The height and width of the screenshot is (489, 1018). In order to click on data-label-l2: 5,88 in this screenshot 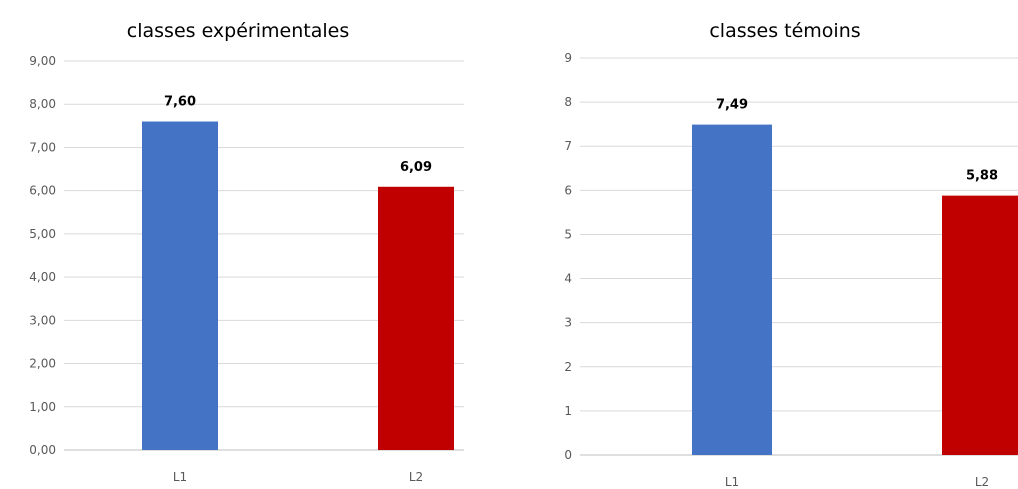, I will do `click(982, 176)`.